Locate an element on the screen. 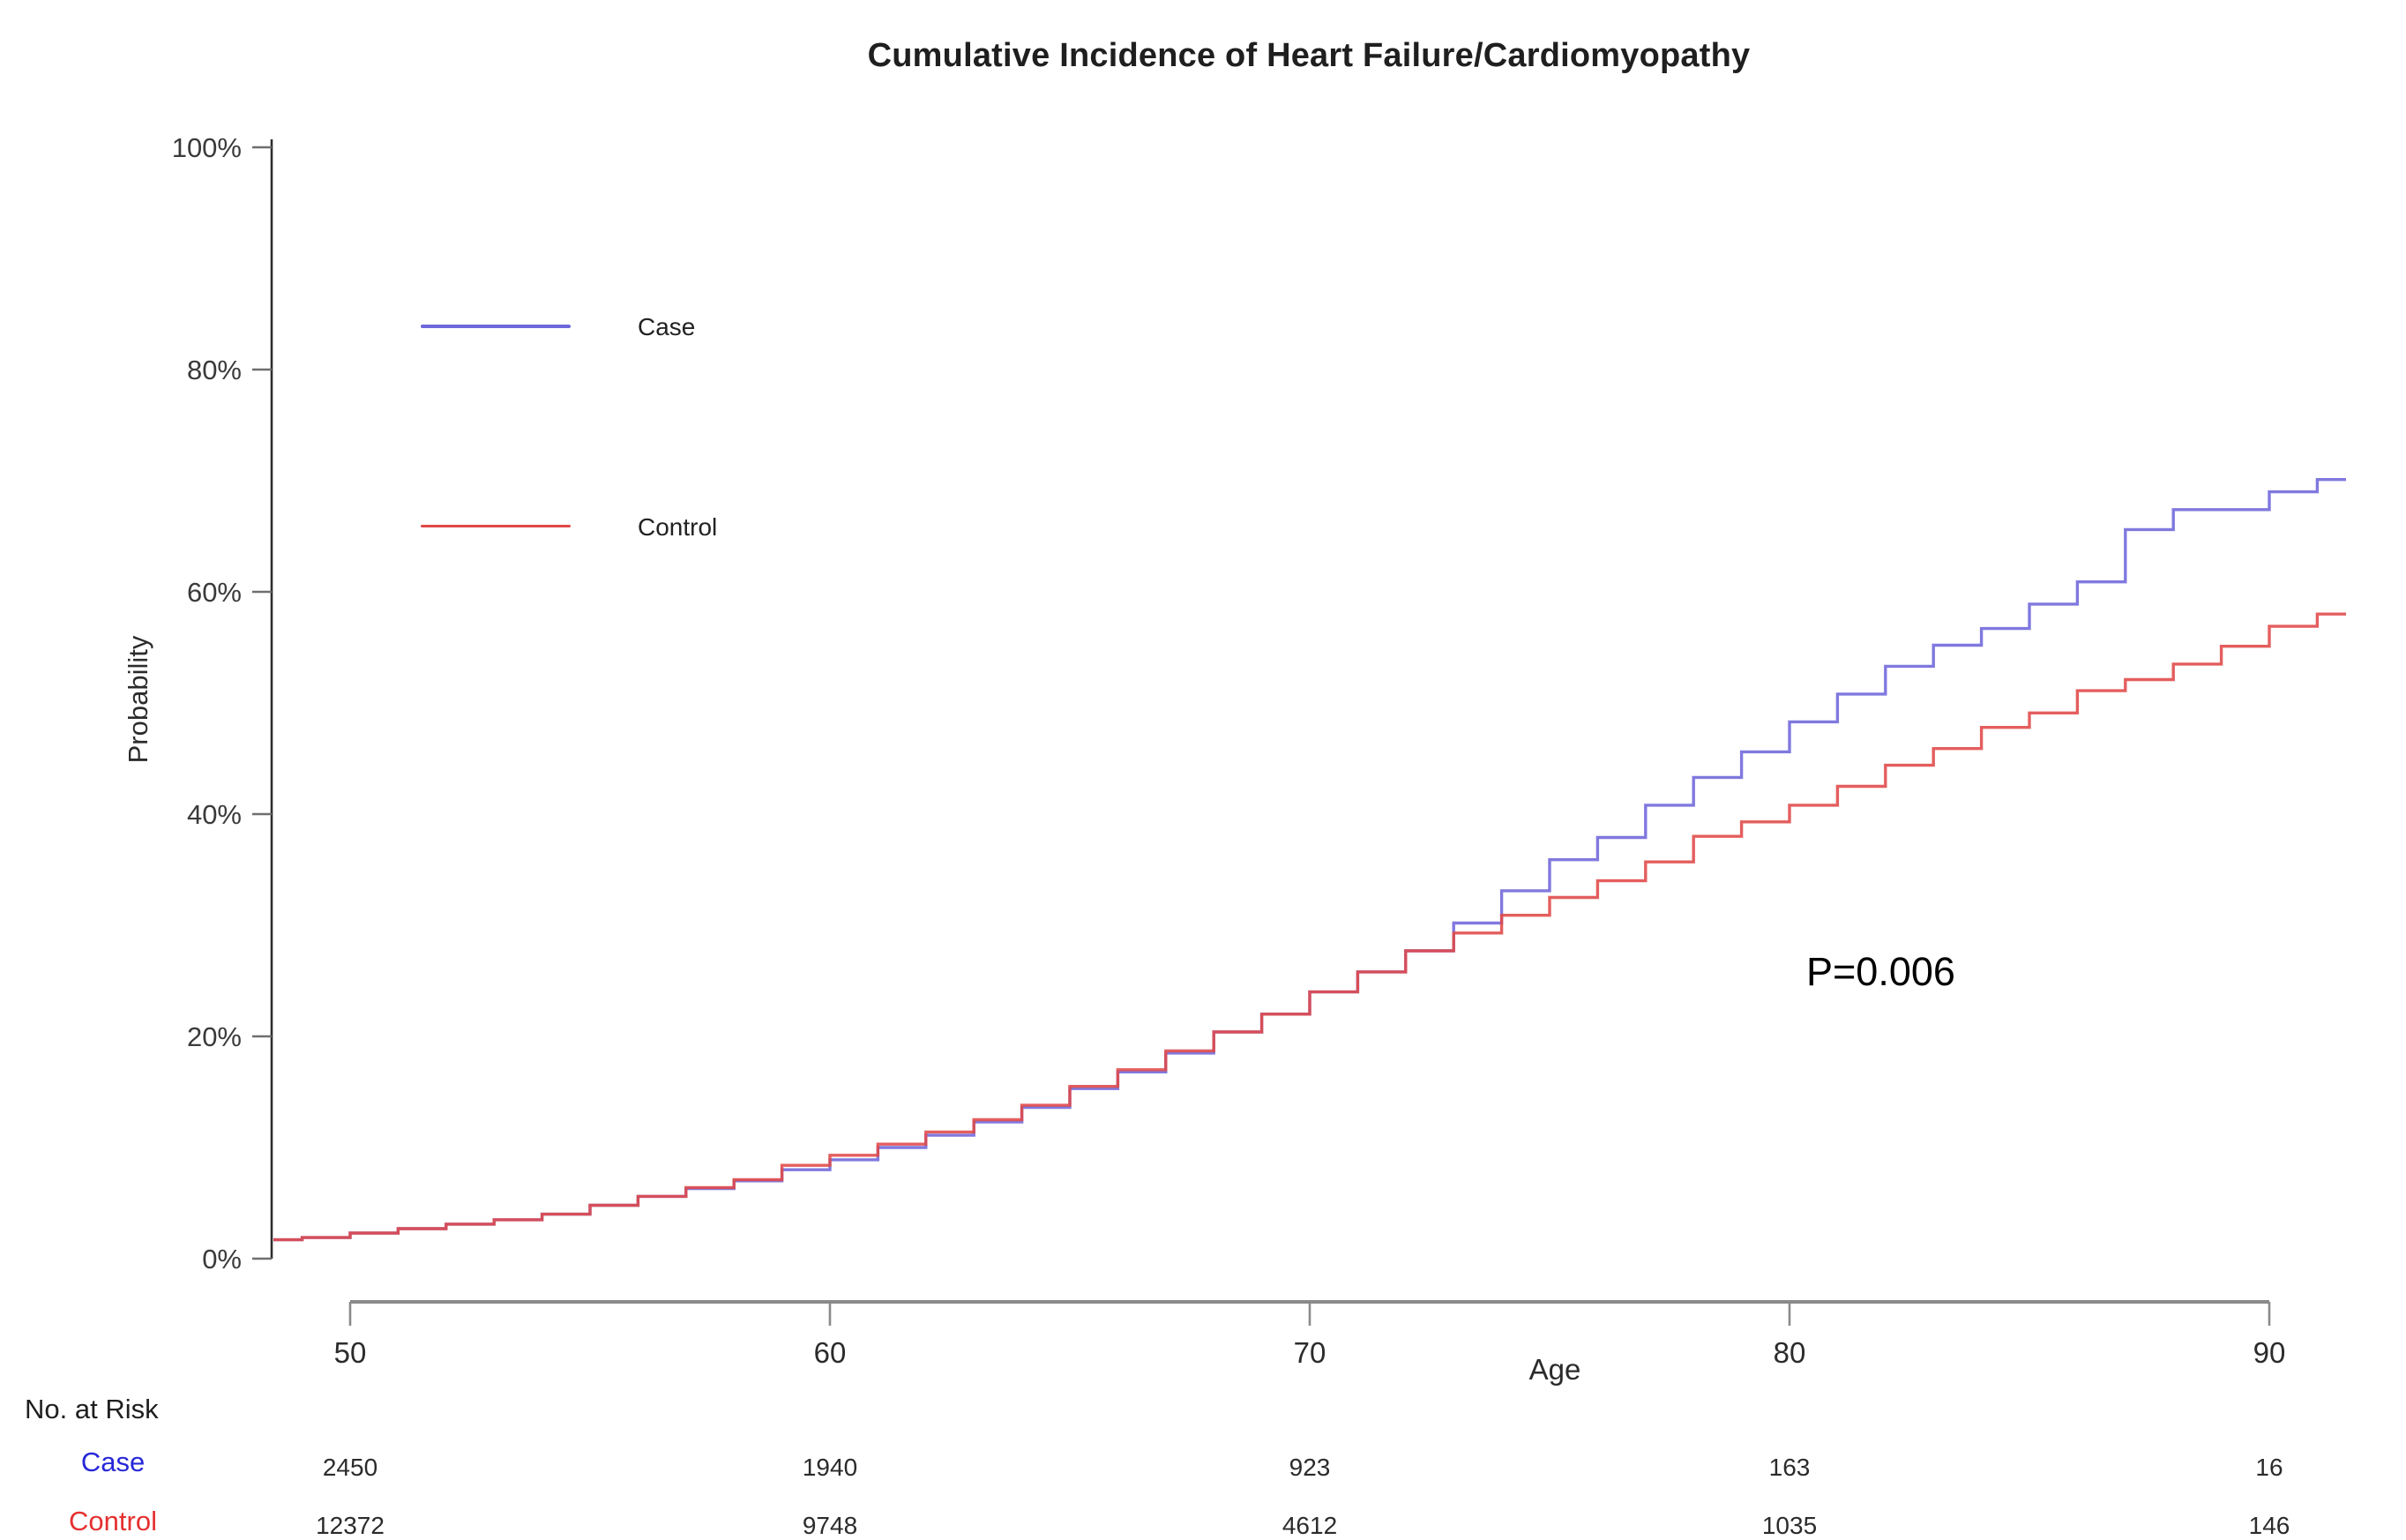 This screenshot has width=2406, height=1540. p-value-annotation: P=0.006 is located at coordinates (1880, 971).